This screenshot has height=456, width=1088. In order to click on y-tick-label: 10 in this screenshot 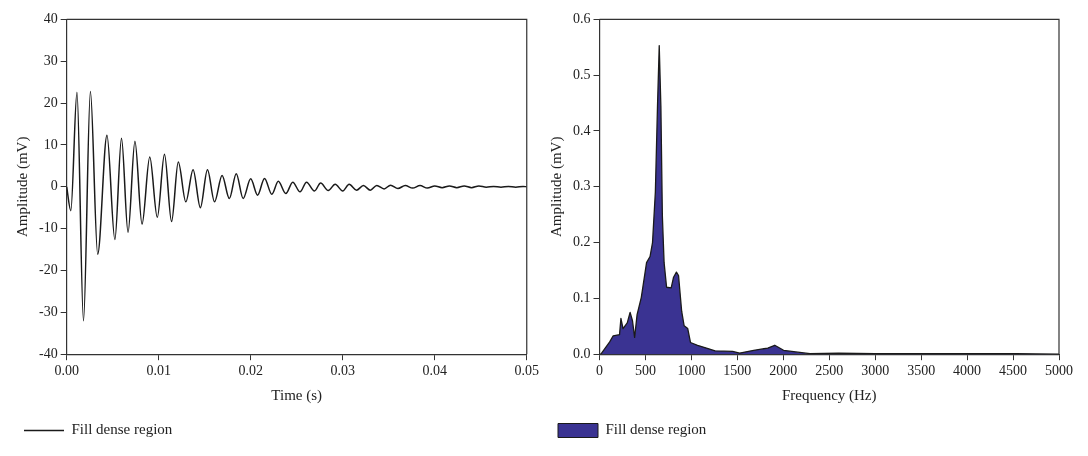, I will do `click(50, 144)`.